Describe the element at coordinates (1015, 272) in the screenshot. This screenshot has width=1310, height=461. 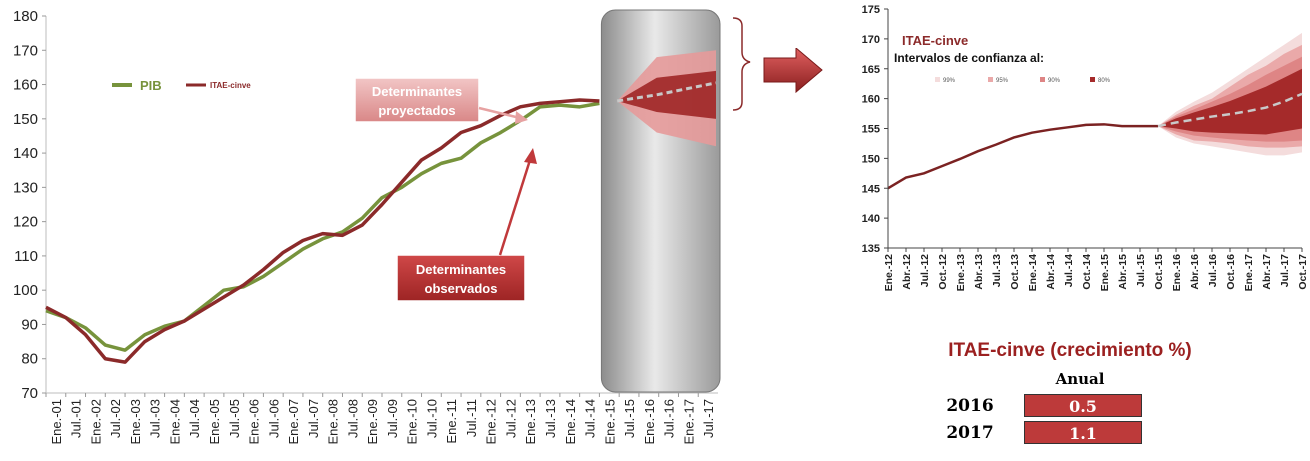
I see `x-tick-label: Oct.-13` at that location.